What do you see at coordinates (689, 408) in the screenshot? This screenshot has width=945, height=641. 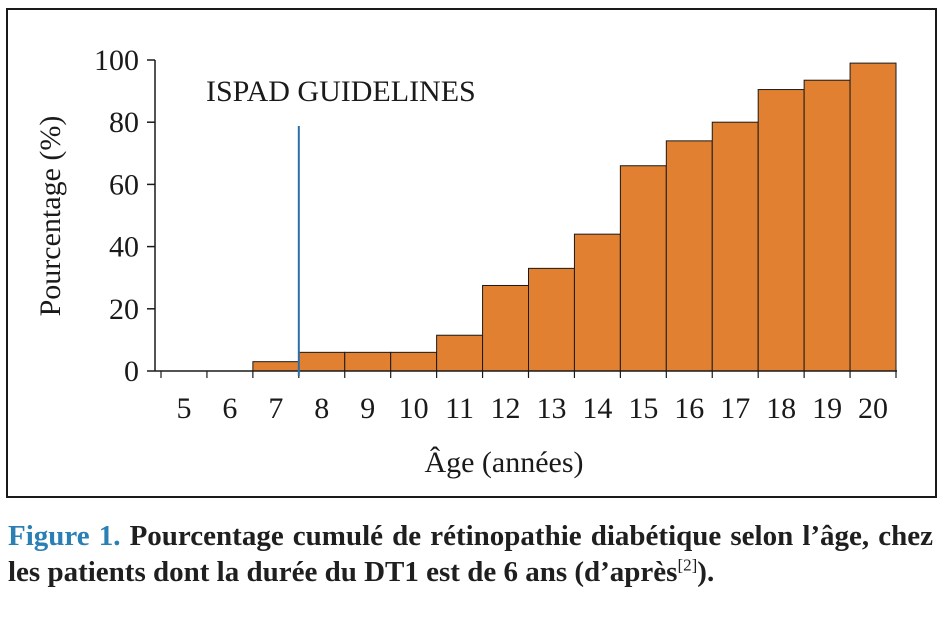 I see `x-tick-label: 16` at bounding box center [689, 408].